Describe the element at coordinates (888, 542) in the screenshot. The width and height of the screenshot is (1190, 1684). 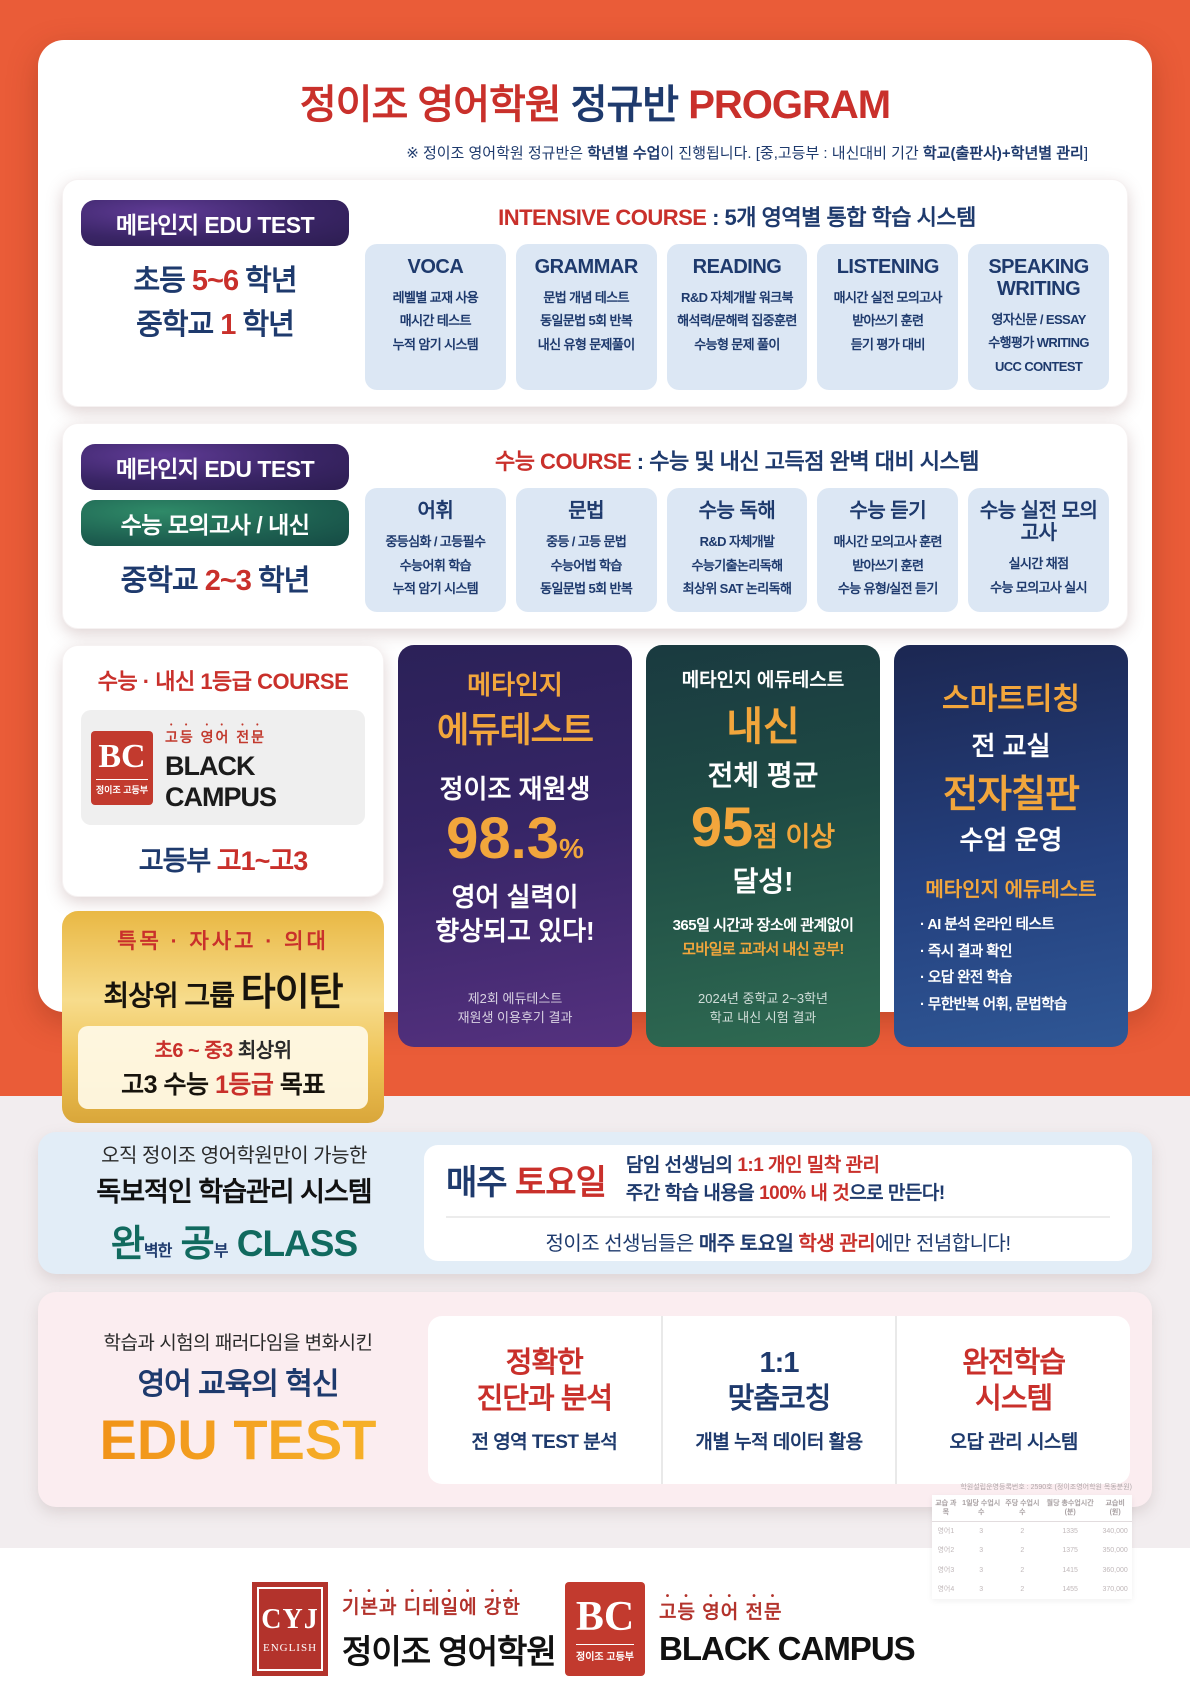
I see `course-col-line: 매시간 모의고사 훈련` at that location.